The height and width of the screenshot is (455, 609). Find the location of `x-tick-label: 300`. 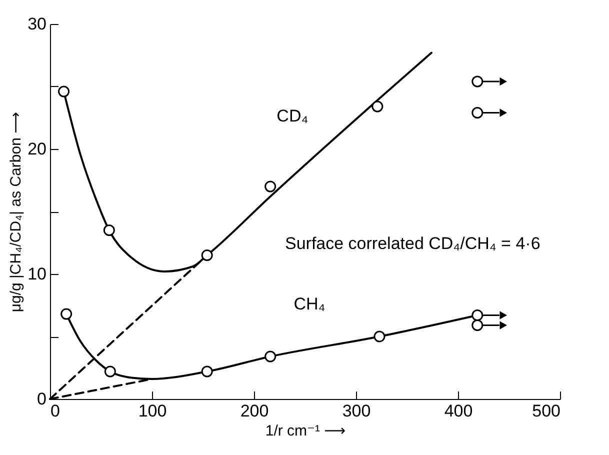

x-tick-label: 300 is located at coordinates (356, 411).